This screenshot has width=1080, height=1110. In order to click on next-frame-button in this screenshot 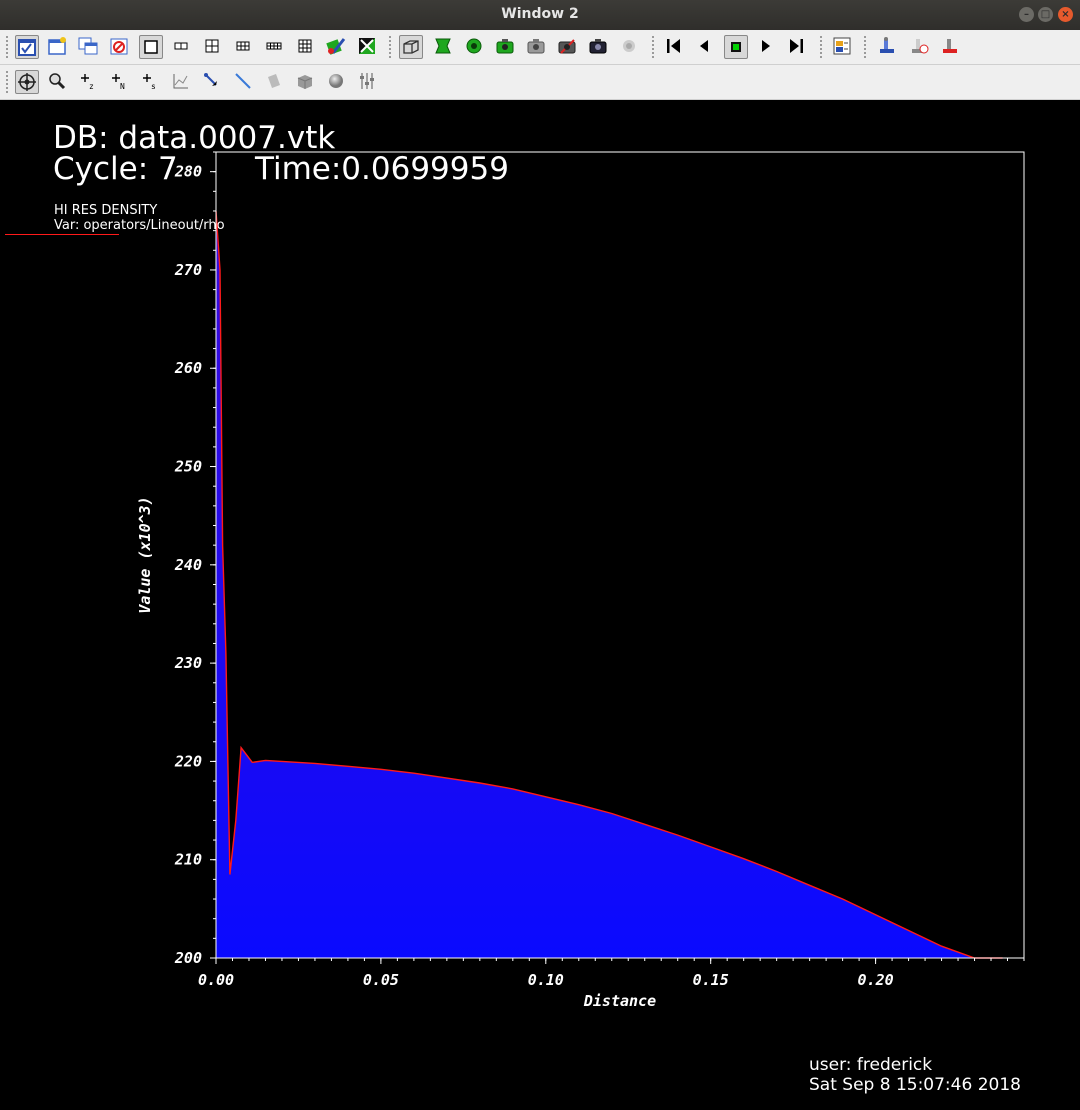, I will do `click(767, 47)`.